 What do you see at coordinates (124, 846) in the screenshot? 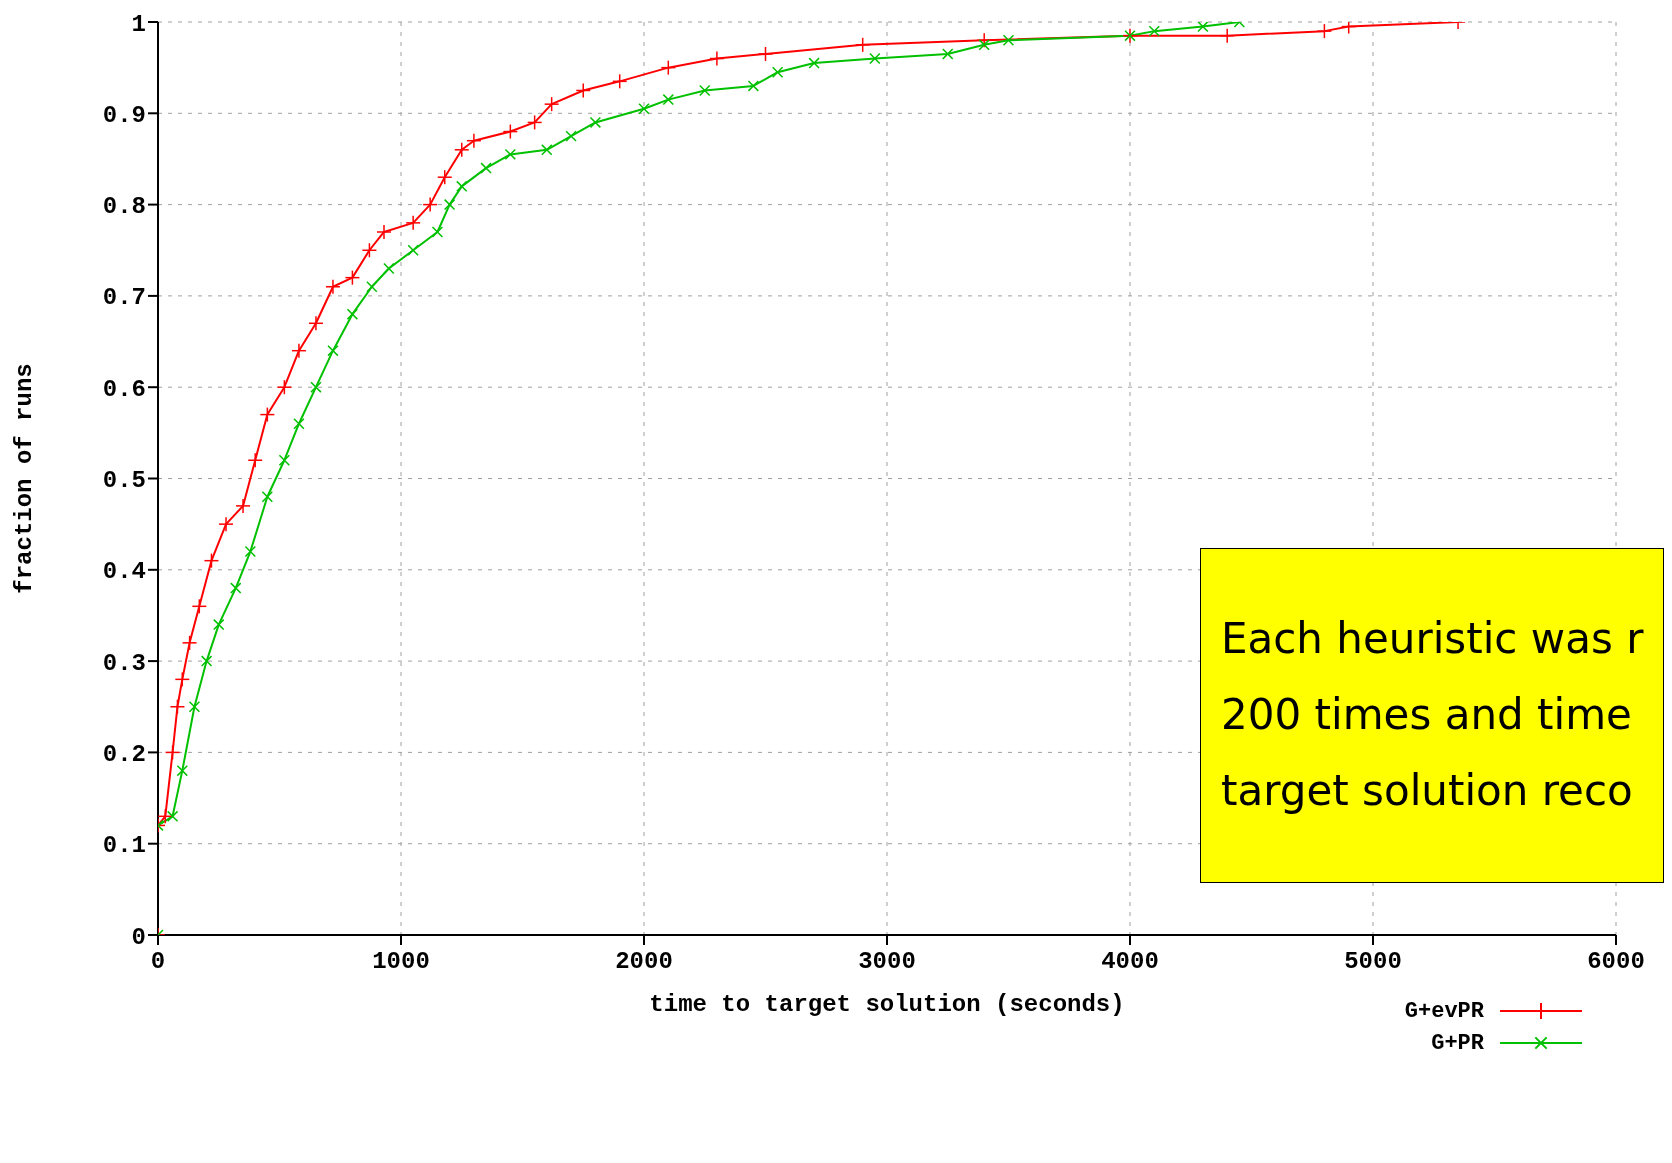
I see `y-tick-label: 0.1` at bounding box center [124, 846].